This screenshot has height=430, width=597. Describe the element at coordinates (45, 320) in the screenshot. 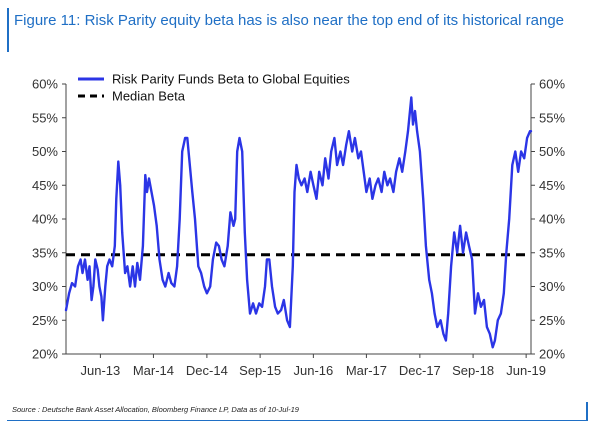

I see `y-tick-label-left: 25%` at that location.